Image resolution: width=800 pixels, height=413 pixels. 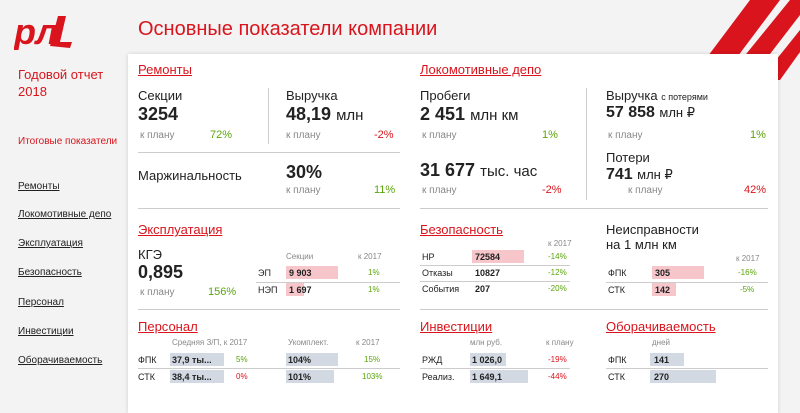 What do you see at coordinates (663, 273) in the screenshot?
I see `faults-row-value: 305` at bounding box center [663, 273].